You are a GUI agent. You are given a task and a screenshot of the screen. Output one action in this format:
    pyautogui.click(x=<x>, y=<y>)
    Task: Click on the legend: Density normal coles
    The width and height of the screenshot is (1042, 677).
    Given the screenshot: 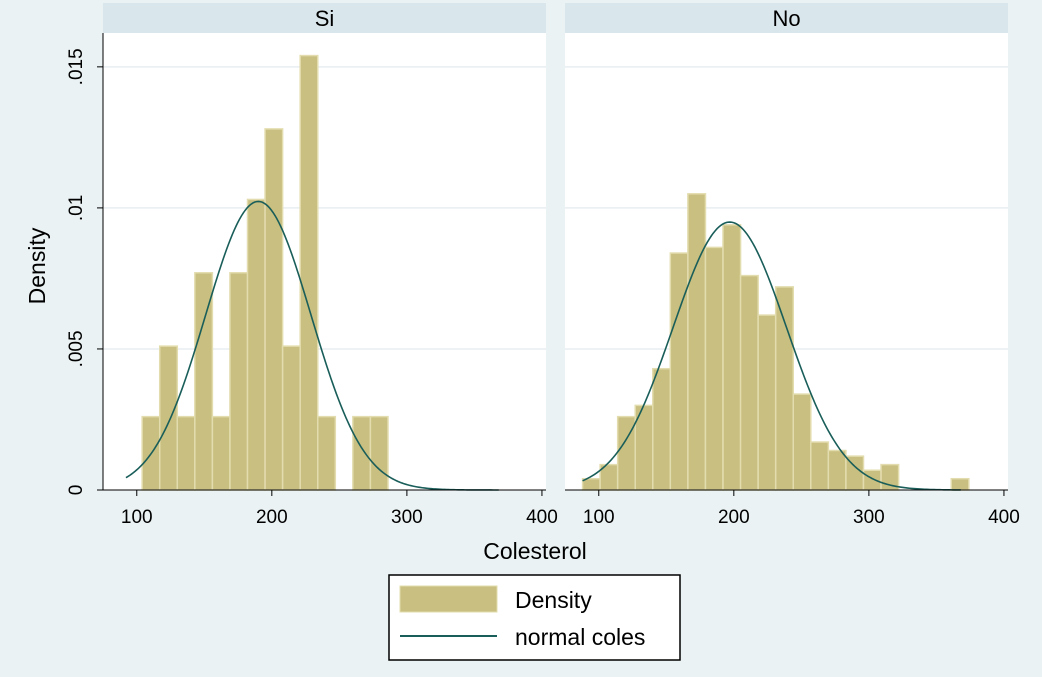 What is the action you would take?
    pyautogui.click(x=534, y=617)
    